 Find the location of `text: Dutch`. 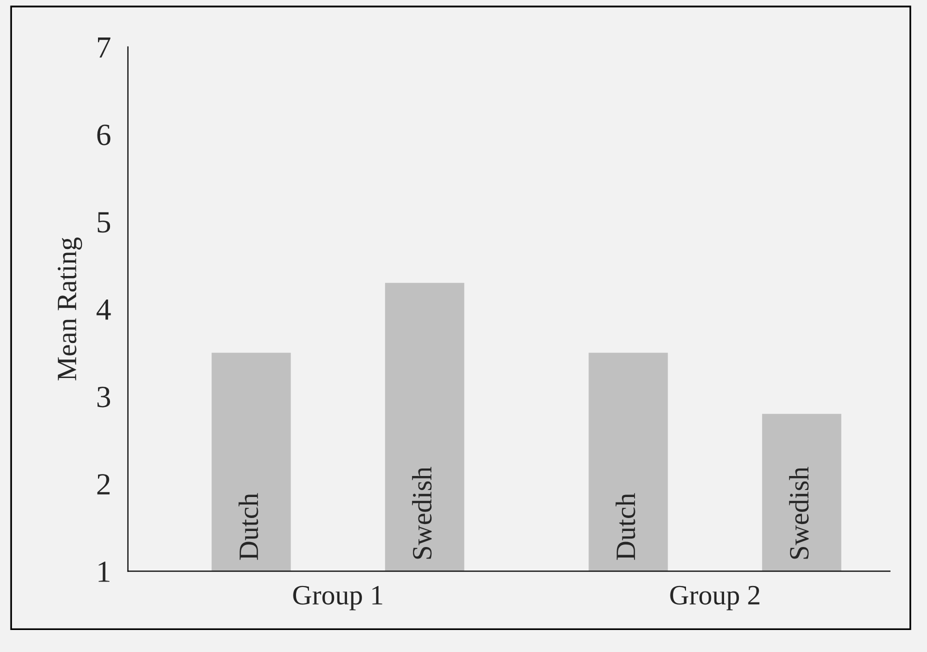

text: Dutch is located at coordinates (626, 526).